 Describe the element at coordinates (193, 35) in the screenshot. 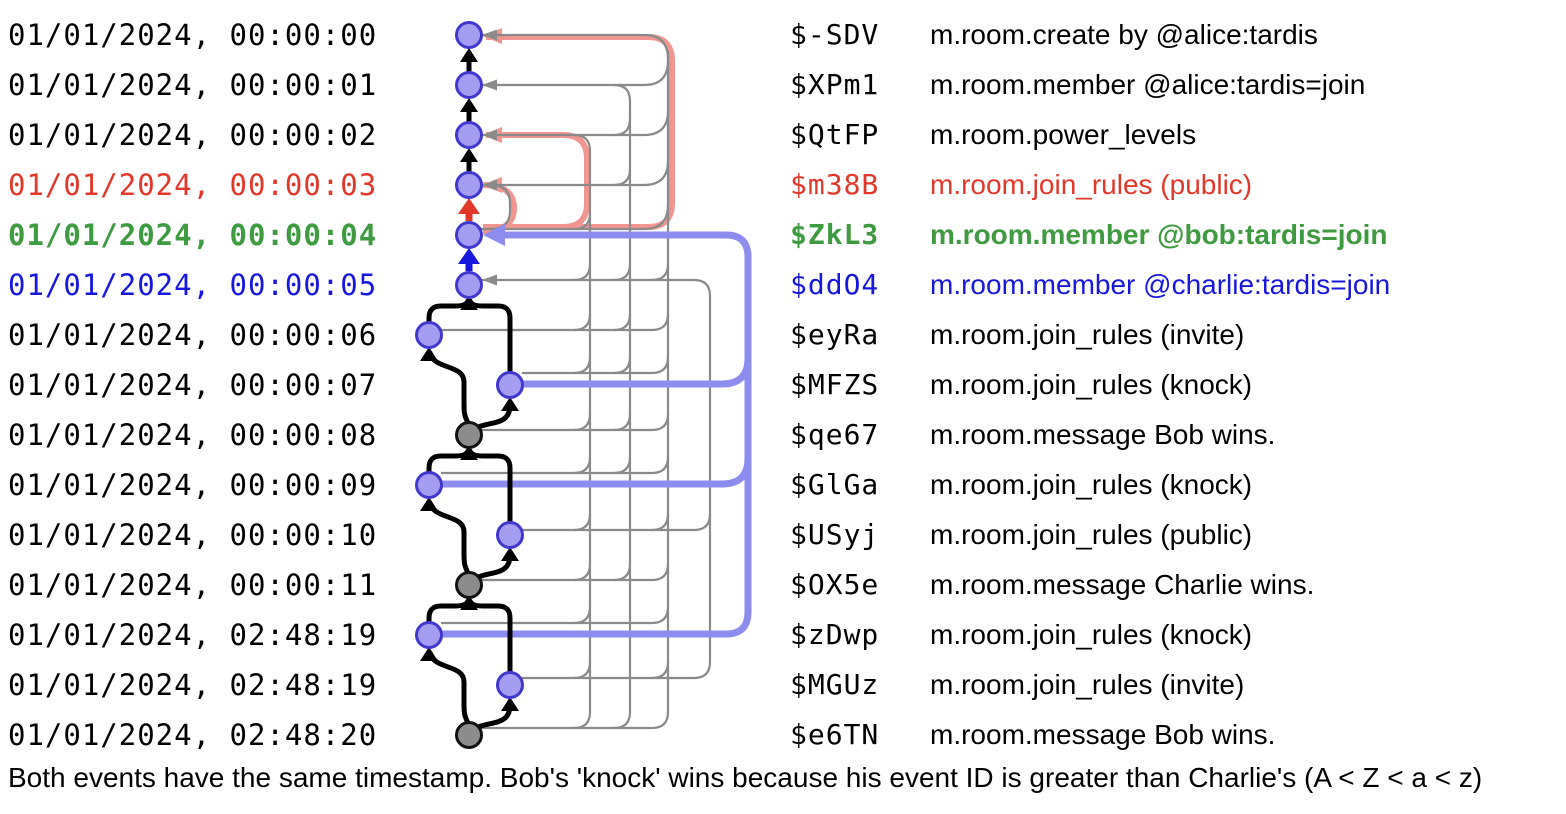

I see `event-timestamp: 01/01/2024, 00:00:00` at that location.